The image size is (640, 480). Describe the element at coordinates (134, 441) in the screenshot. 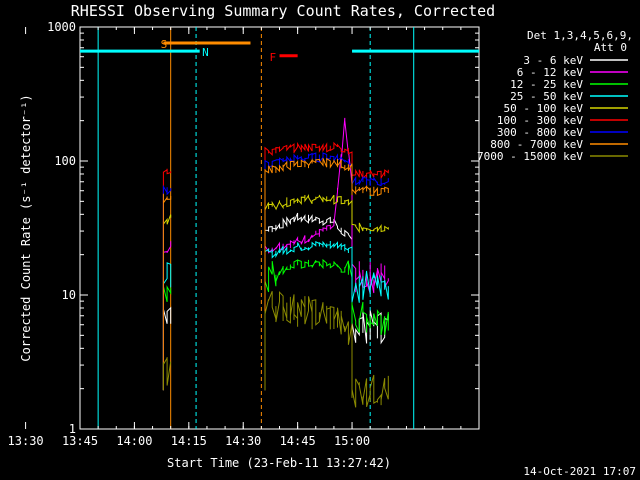

I see `x-tick-label: 14:00` at that location.